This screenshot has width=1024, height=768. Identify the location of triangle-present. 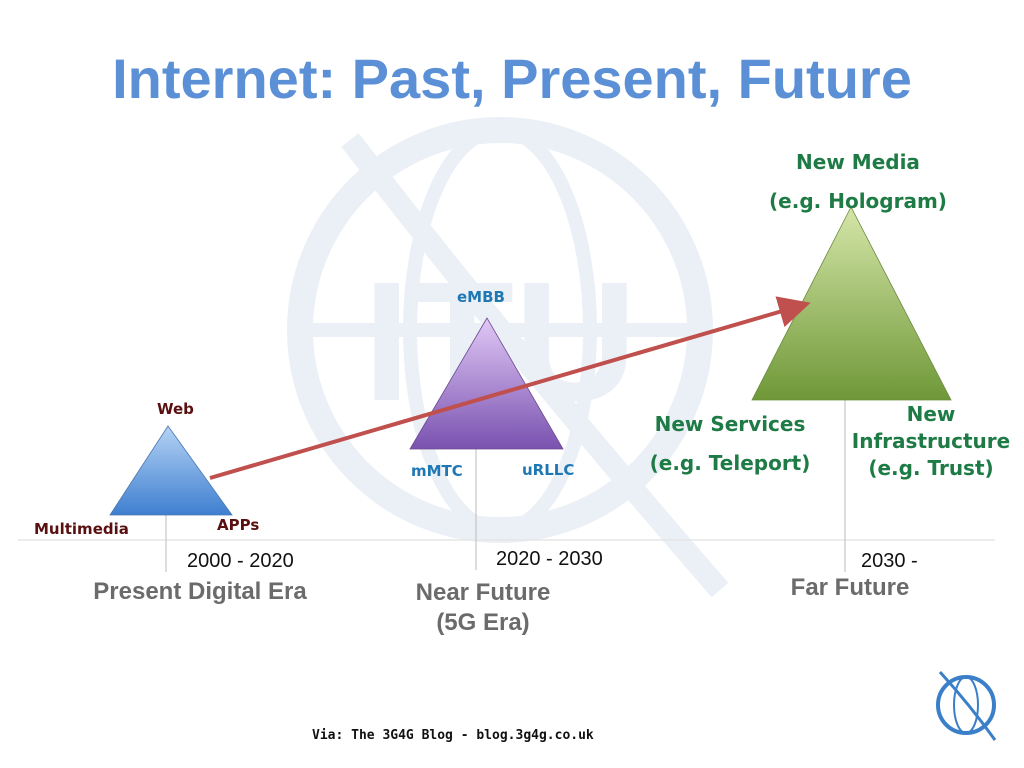
(171, 470).